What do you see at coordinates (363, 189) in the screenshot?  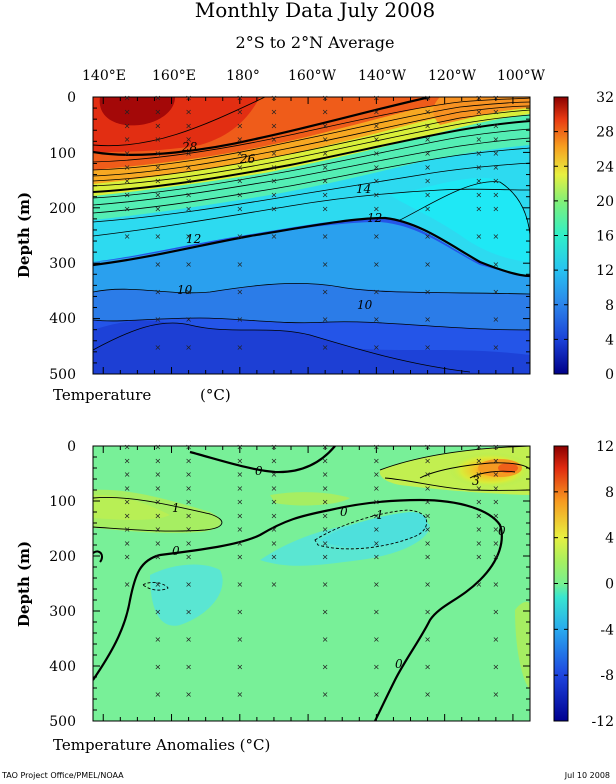 I see `contour-label: 14` at bounding box center [363, 189].